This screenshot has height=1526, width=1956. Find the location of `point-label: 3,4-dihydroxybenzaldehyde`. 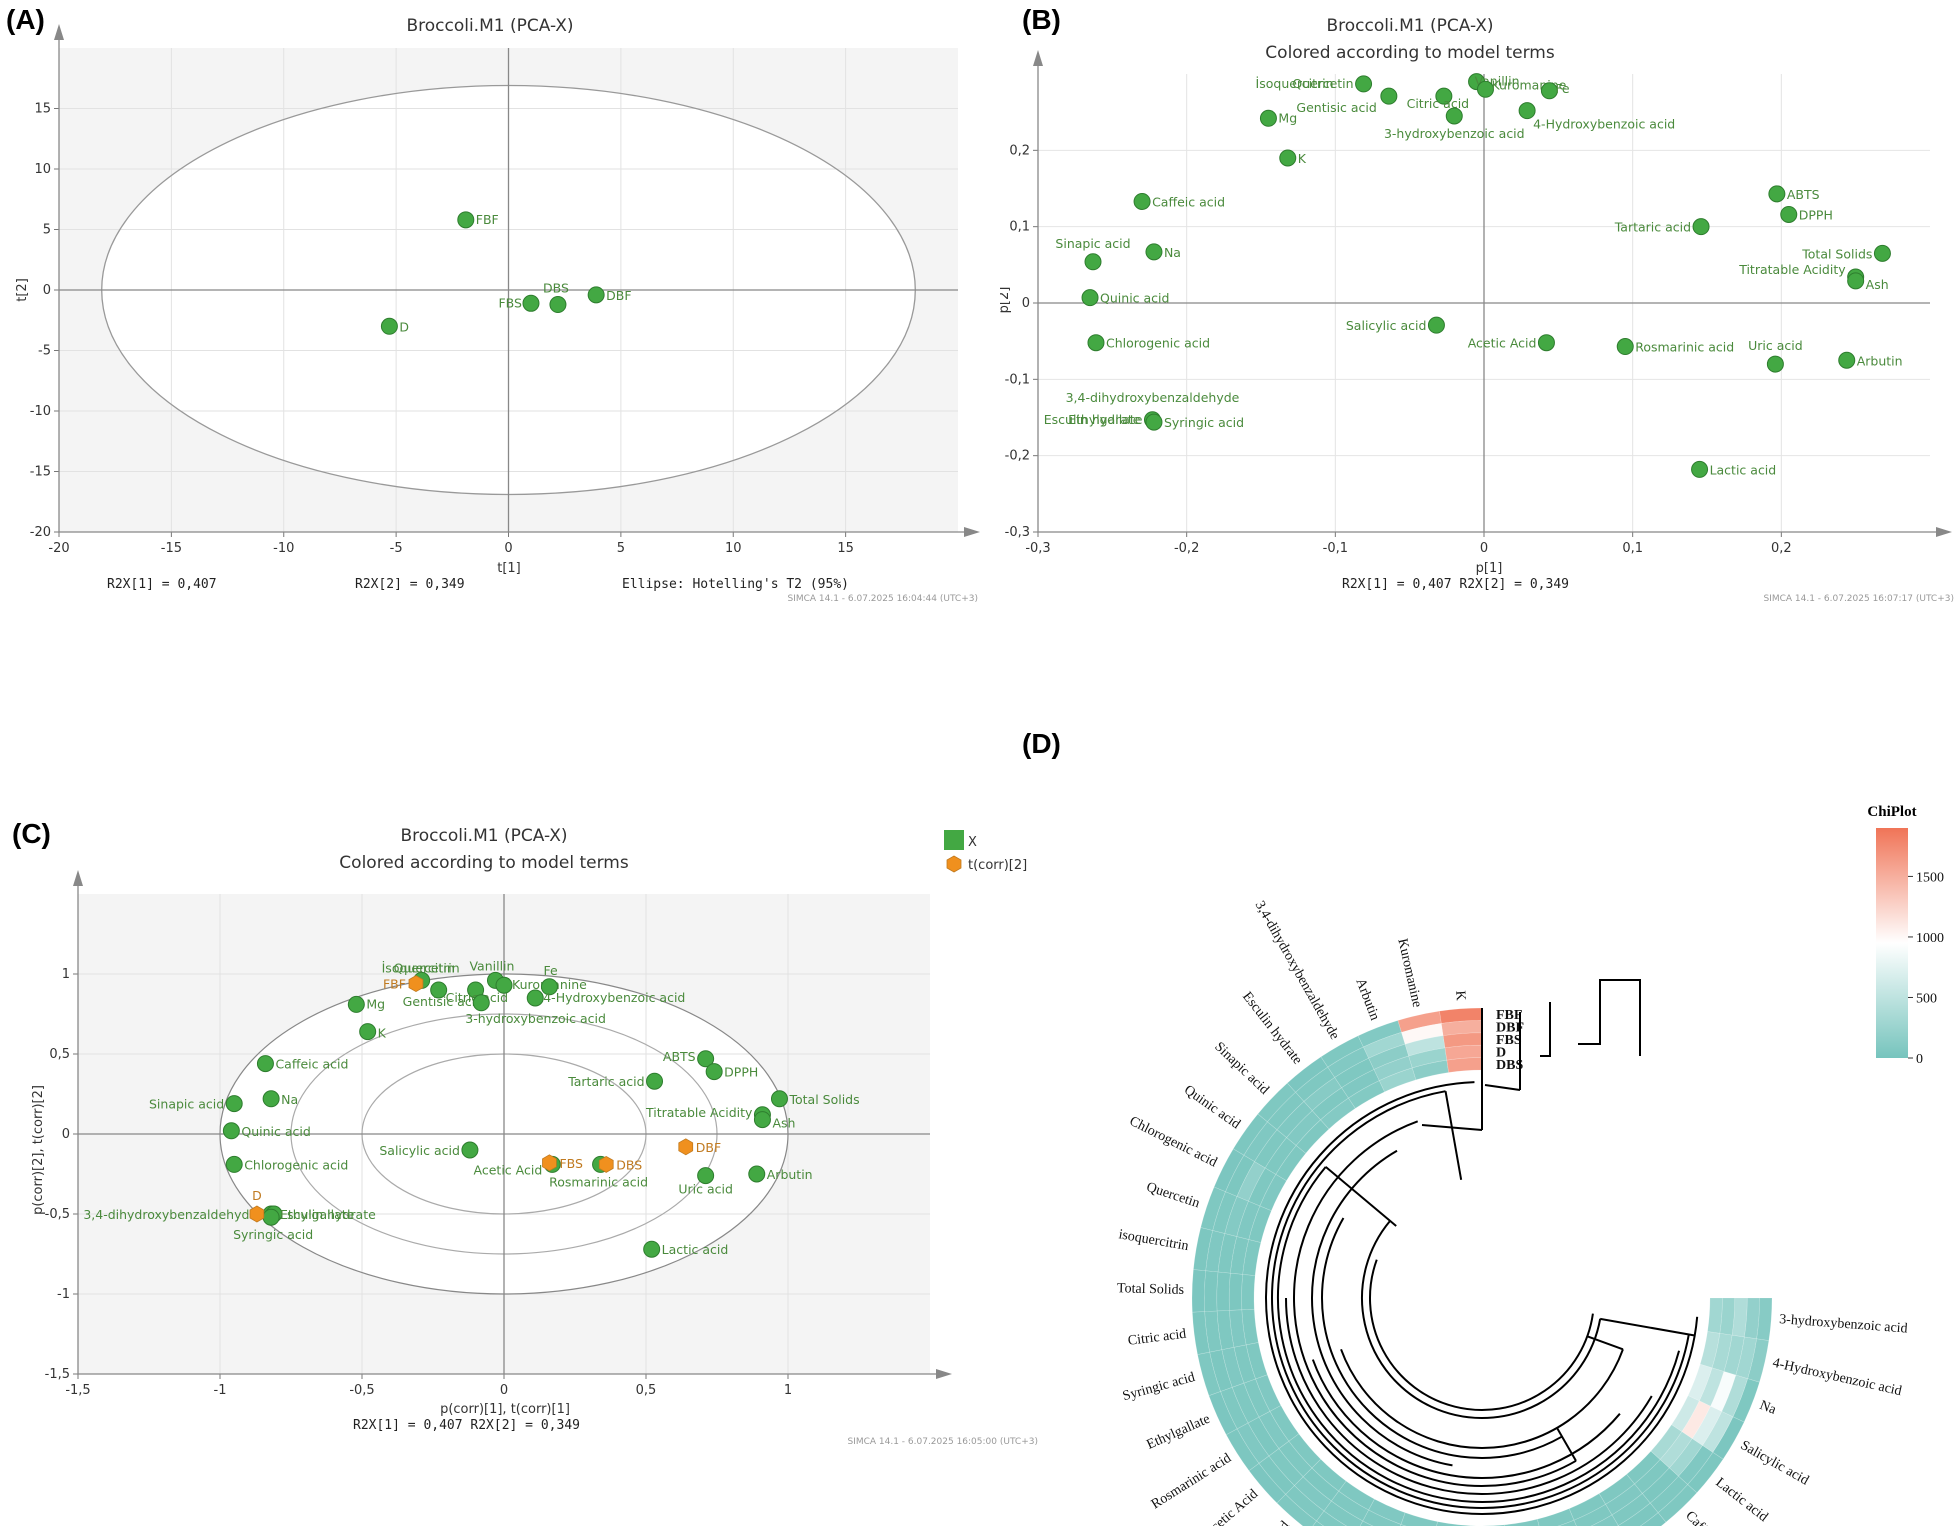

point-label: 3,4-dihydroxybenzaldehyde is located at coordinates (170, 1214).